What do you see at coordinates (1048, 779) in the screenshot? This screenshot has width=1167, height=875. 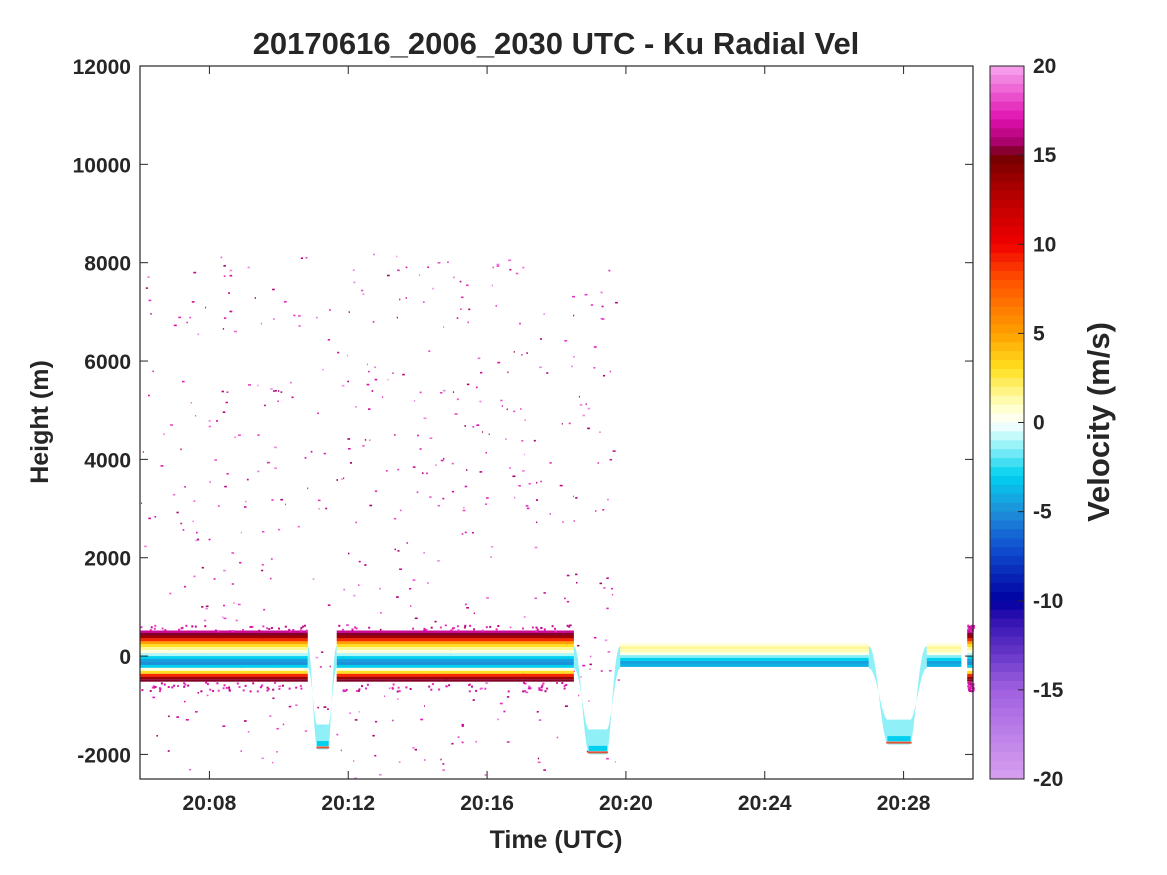 I see `colorbar-tick-label: -20` at bounding box center [1048, 779].